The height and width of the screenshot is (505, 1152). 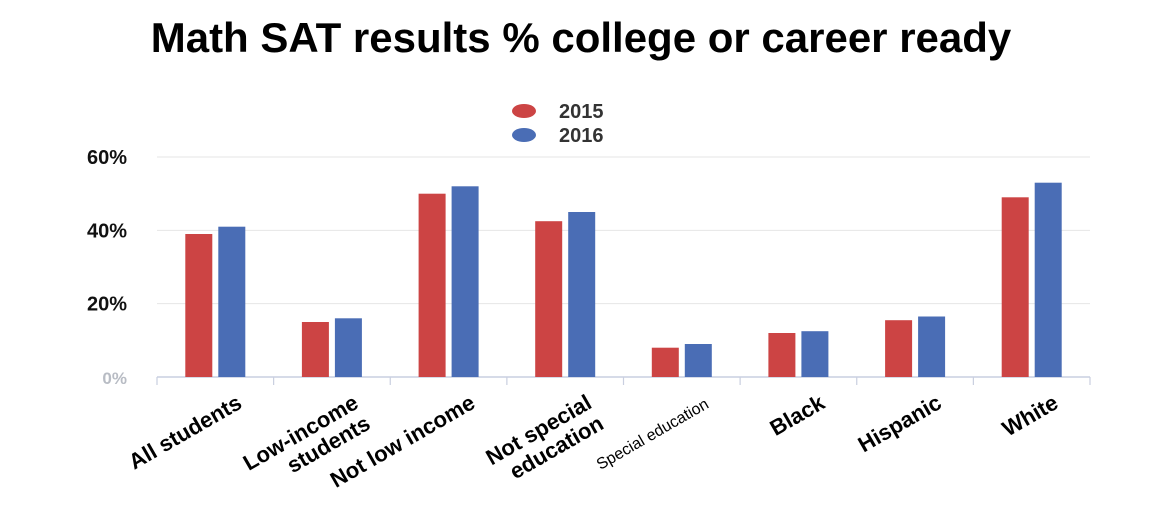 What do you see at coordinates (1048, 279) in the screenshot?
I see `bar-2016-white` at bounding box center [1048, 279].